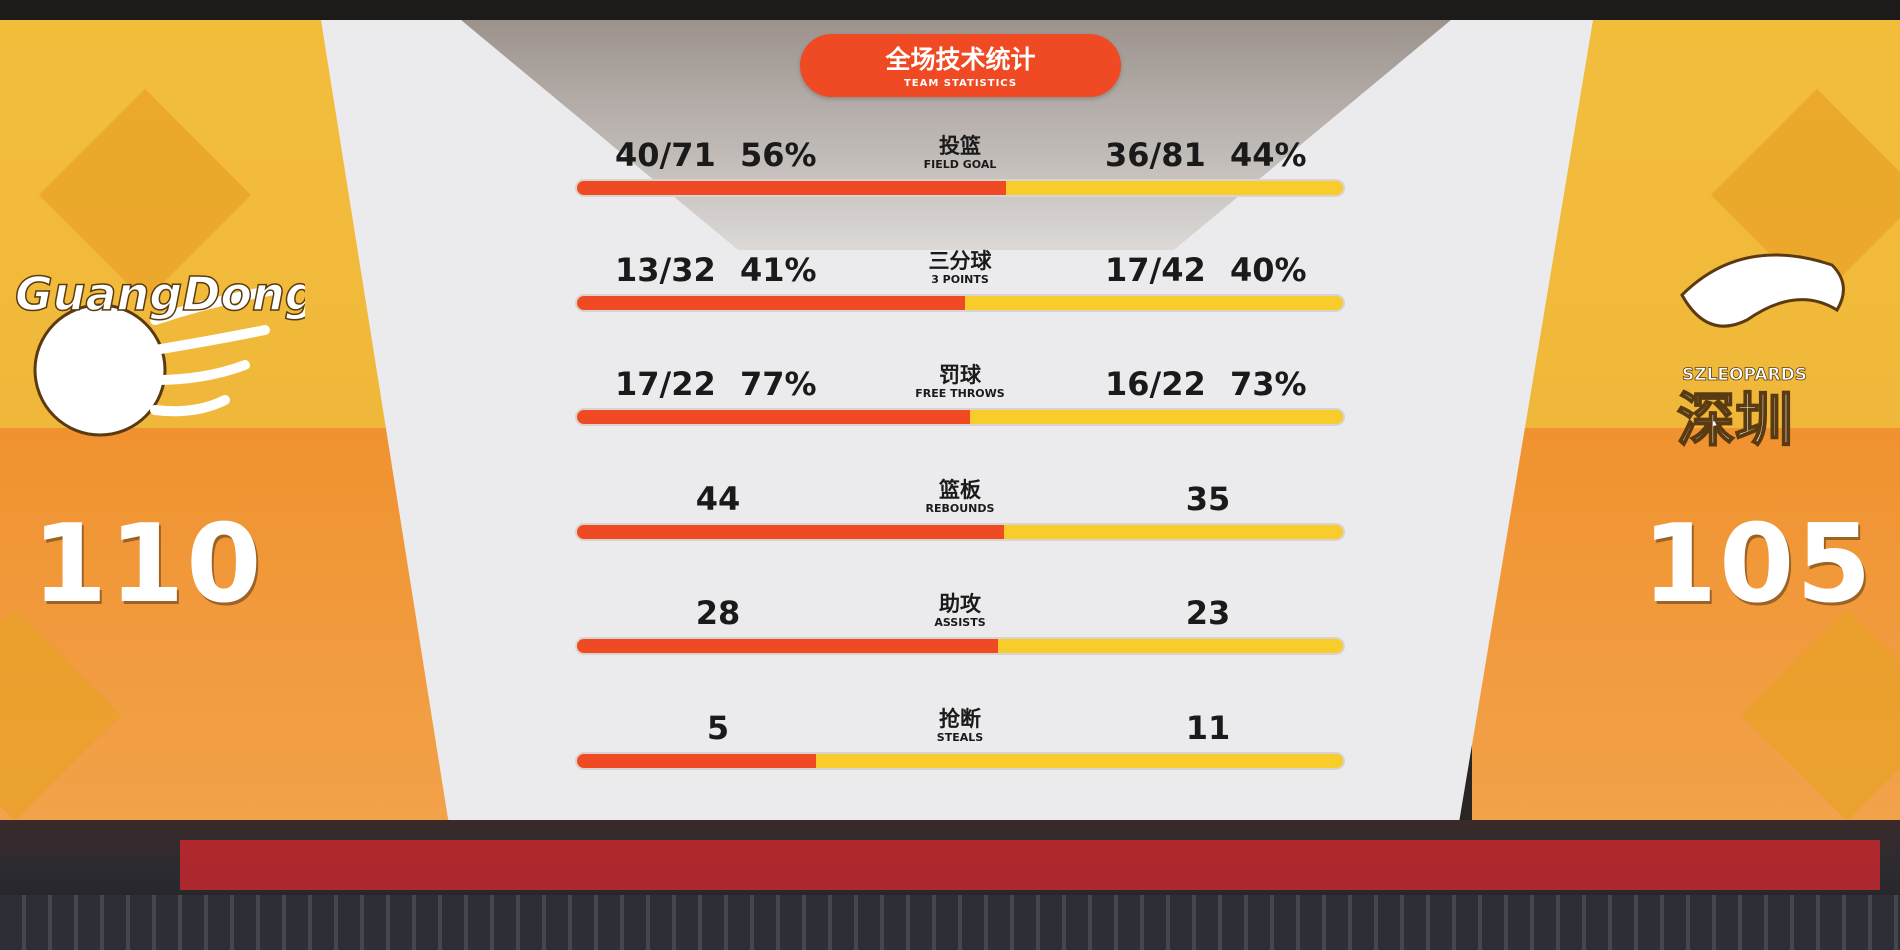  I want to click on home-percentage: 41%, so click(778, 269).